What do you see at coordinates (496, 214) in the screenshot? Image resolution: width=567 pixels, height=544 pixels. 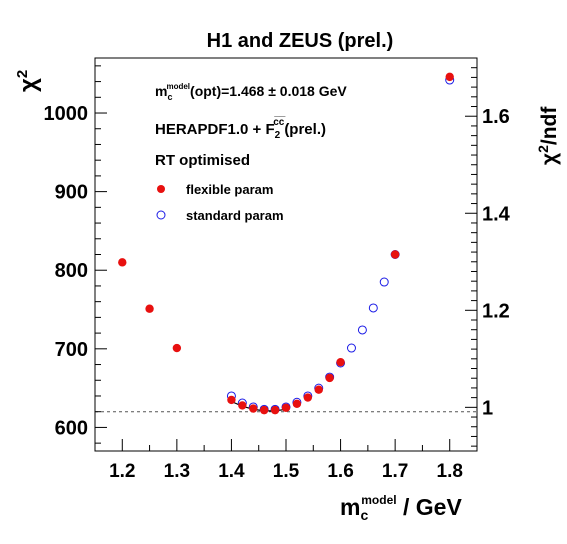 I see `y2-tick-label: 1.4` at bounding box center [496, 214].